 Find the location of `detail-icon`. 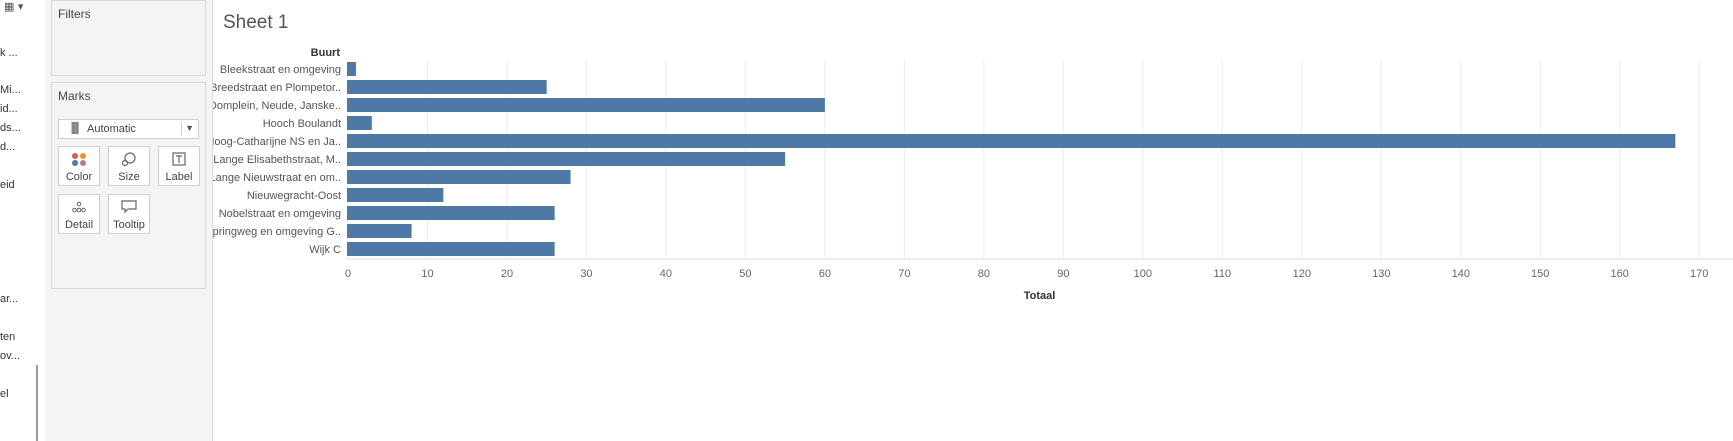

detail-icon is located at coordinates (79, 207).